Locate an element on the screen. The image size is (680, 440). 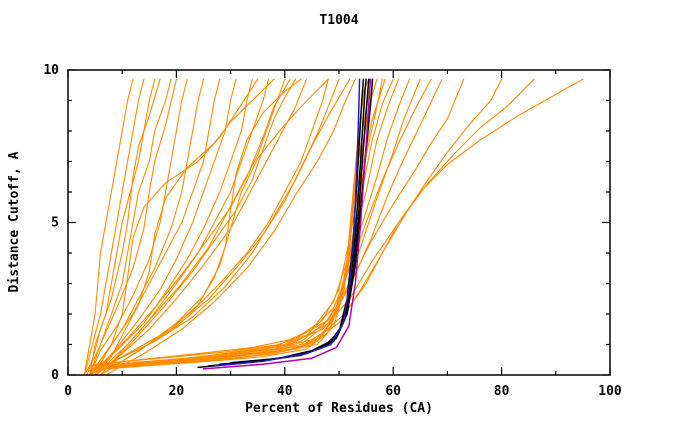
x-axis-label: Percent of Residues (CA) is located at coordinates (339, 408).